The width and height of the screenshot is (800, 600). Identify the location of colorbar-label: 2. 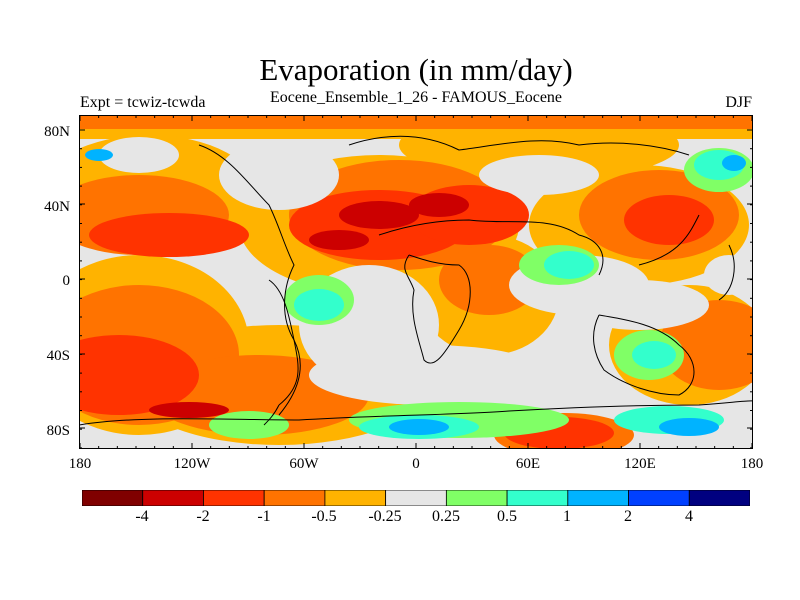
(628, 516).